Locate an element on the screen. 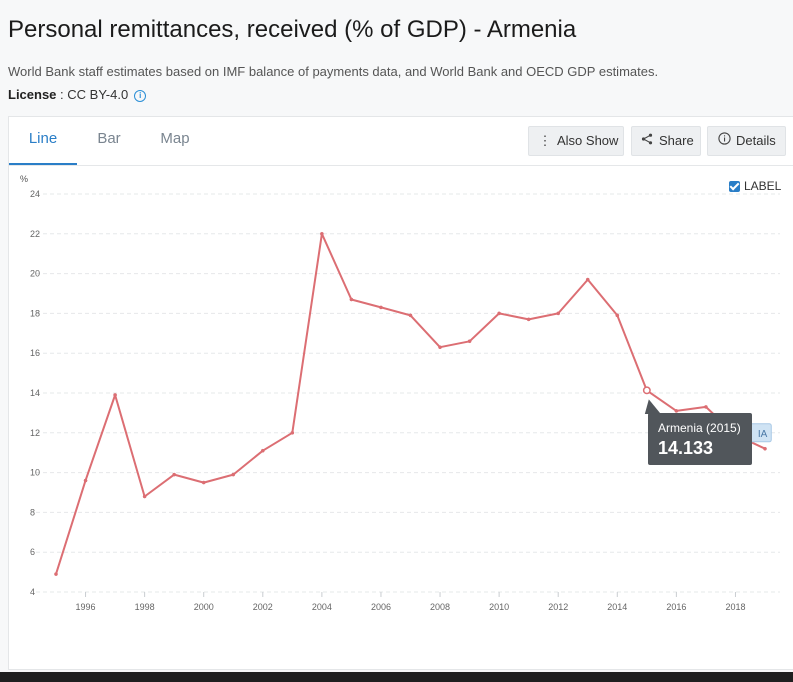 This screenshot has width=793, height=682. details-button: Details is located at coordinates (746, 141).